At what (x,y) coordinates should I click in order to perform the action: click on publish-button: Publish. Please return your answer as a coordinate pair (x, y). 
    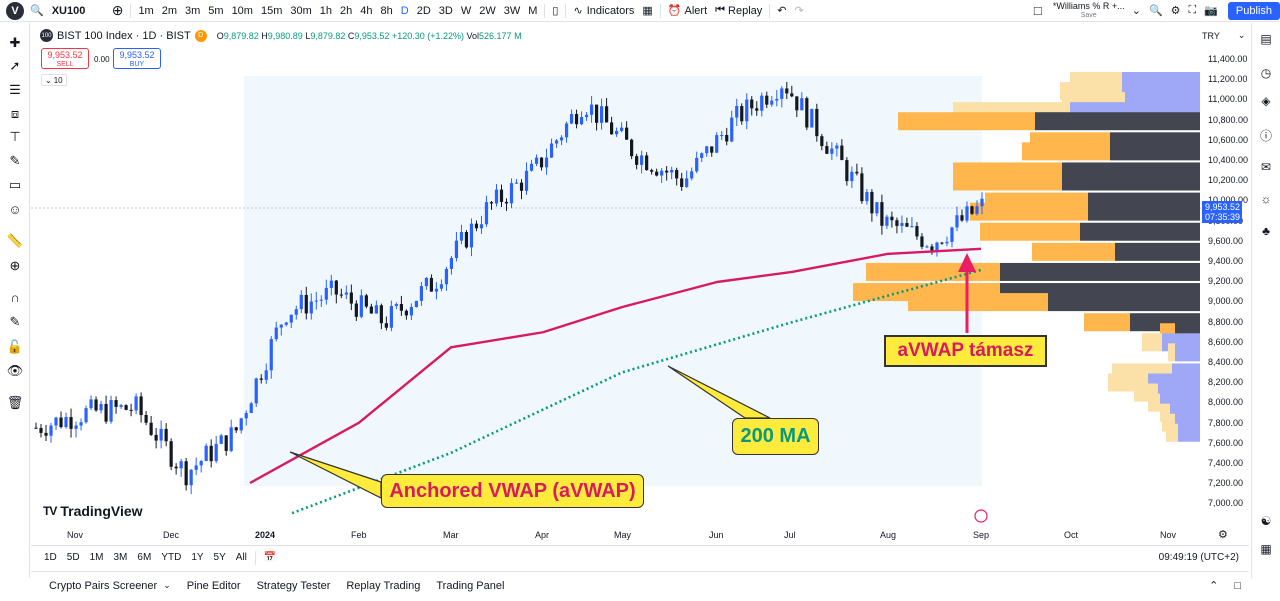
    Looking at the image, I should click on (1253, 10).